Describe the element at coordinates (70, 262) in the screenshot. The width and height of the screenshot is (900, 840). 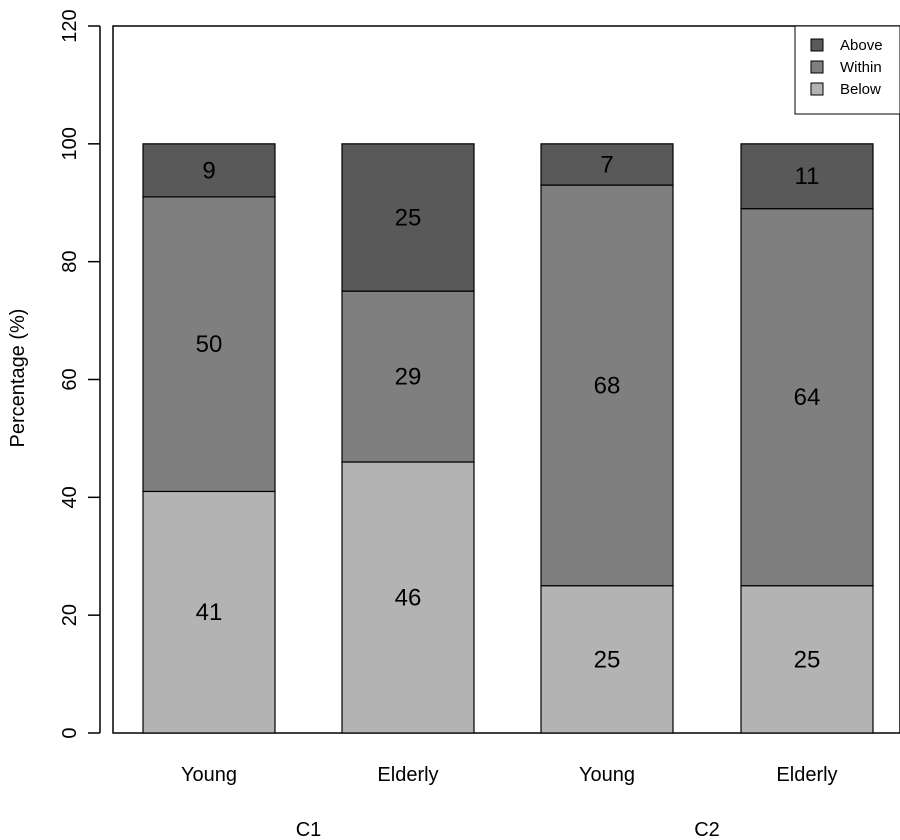
I see `y-tick-label: 80` at that location.